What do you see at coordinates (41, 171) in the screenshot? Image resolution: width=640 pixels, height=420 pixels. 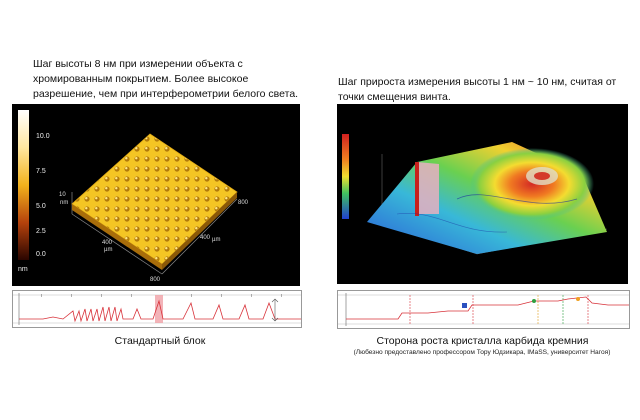 I see `colorbar-tick: 7.5` at bounding box center [41, 171].